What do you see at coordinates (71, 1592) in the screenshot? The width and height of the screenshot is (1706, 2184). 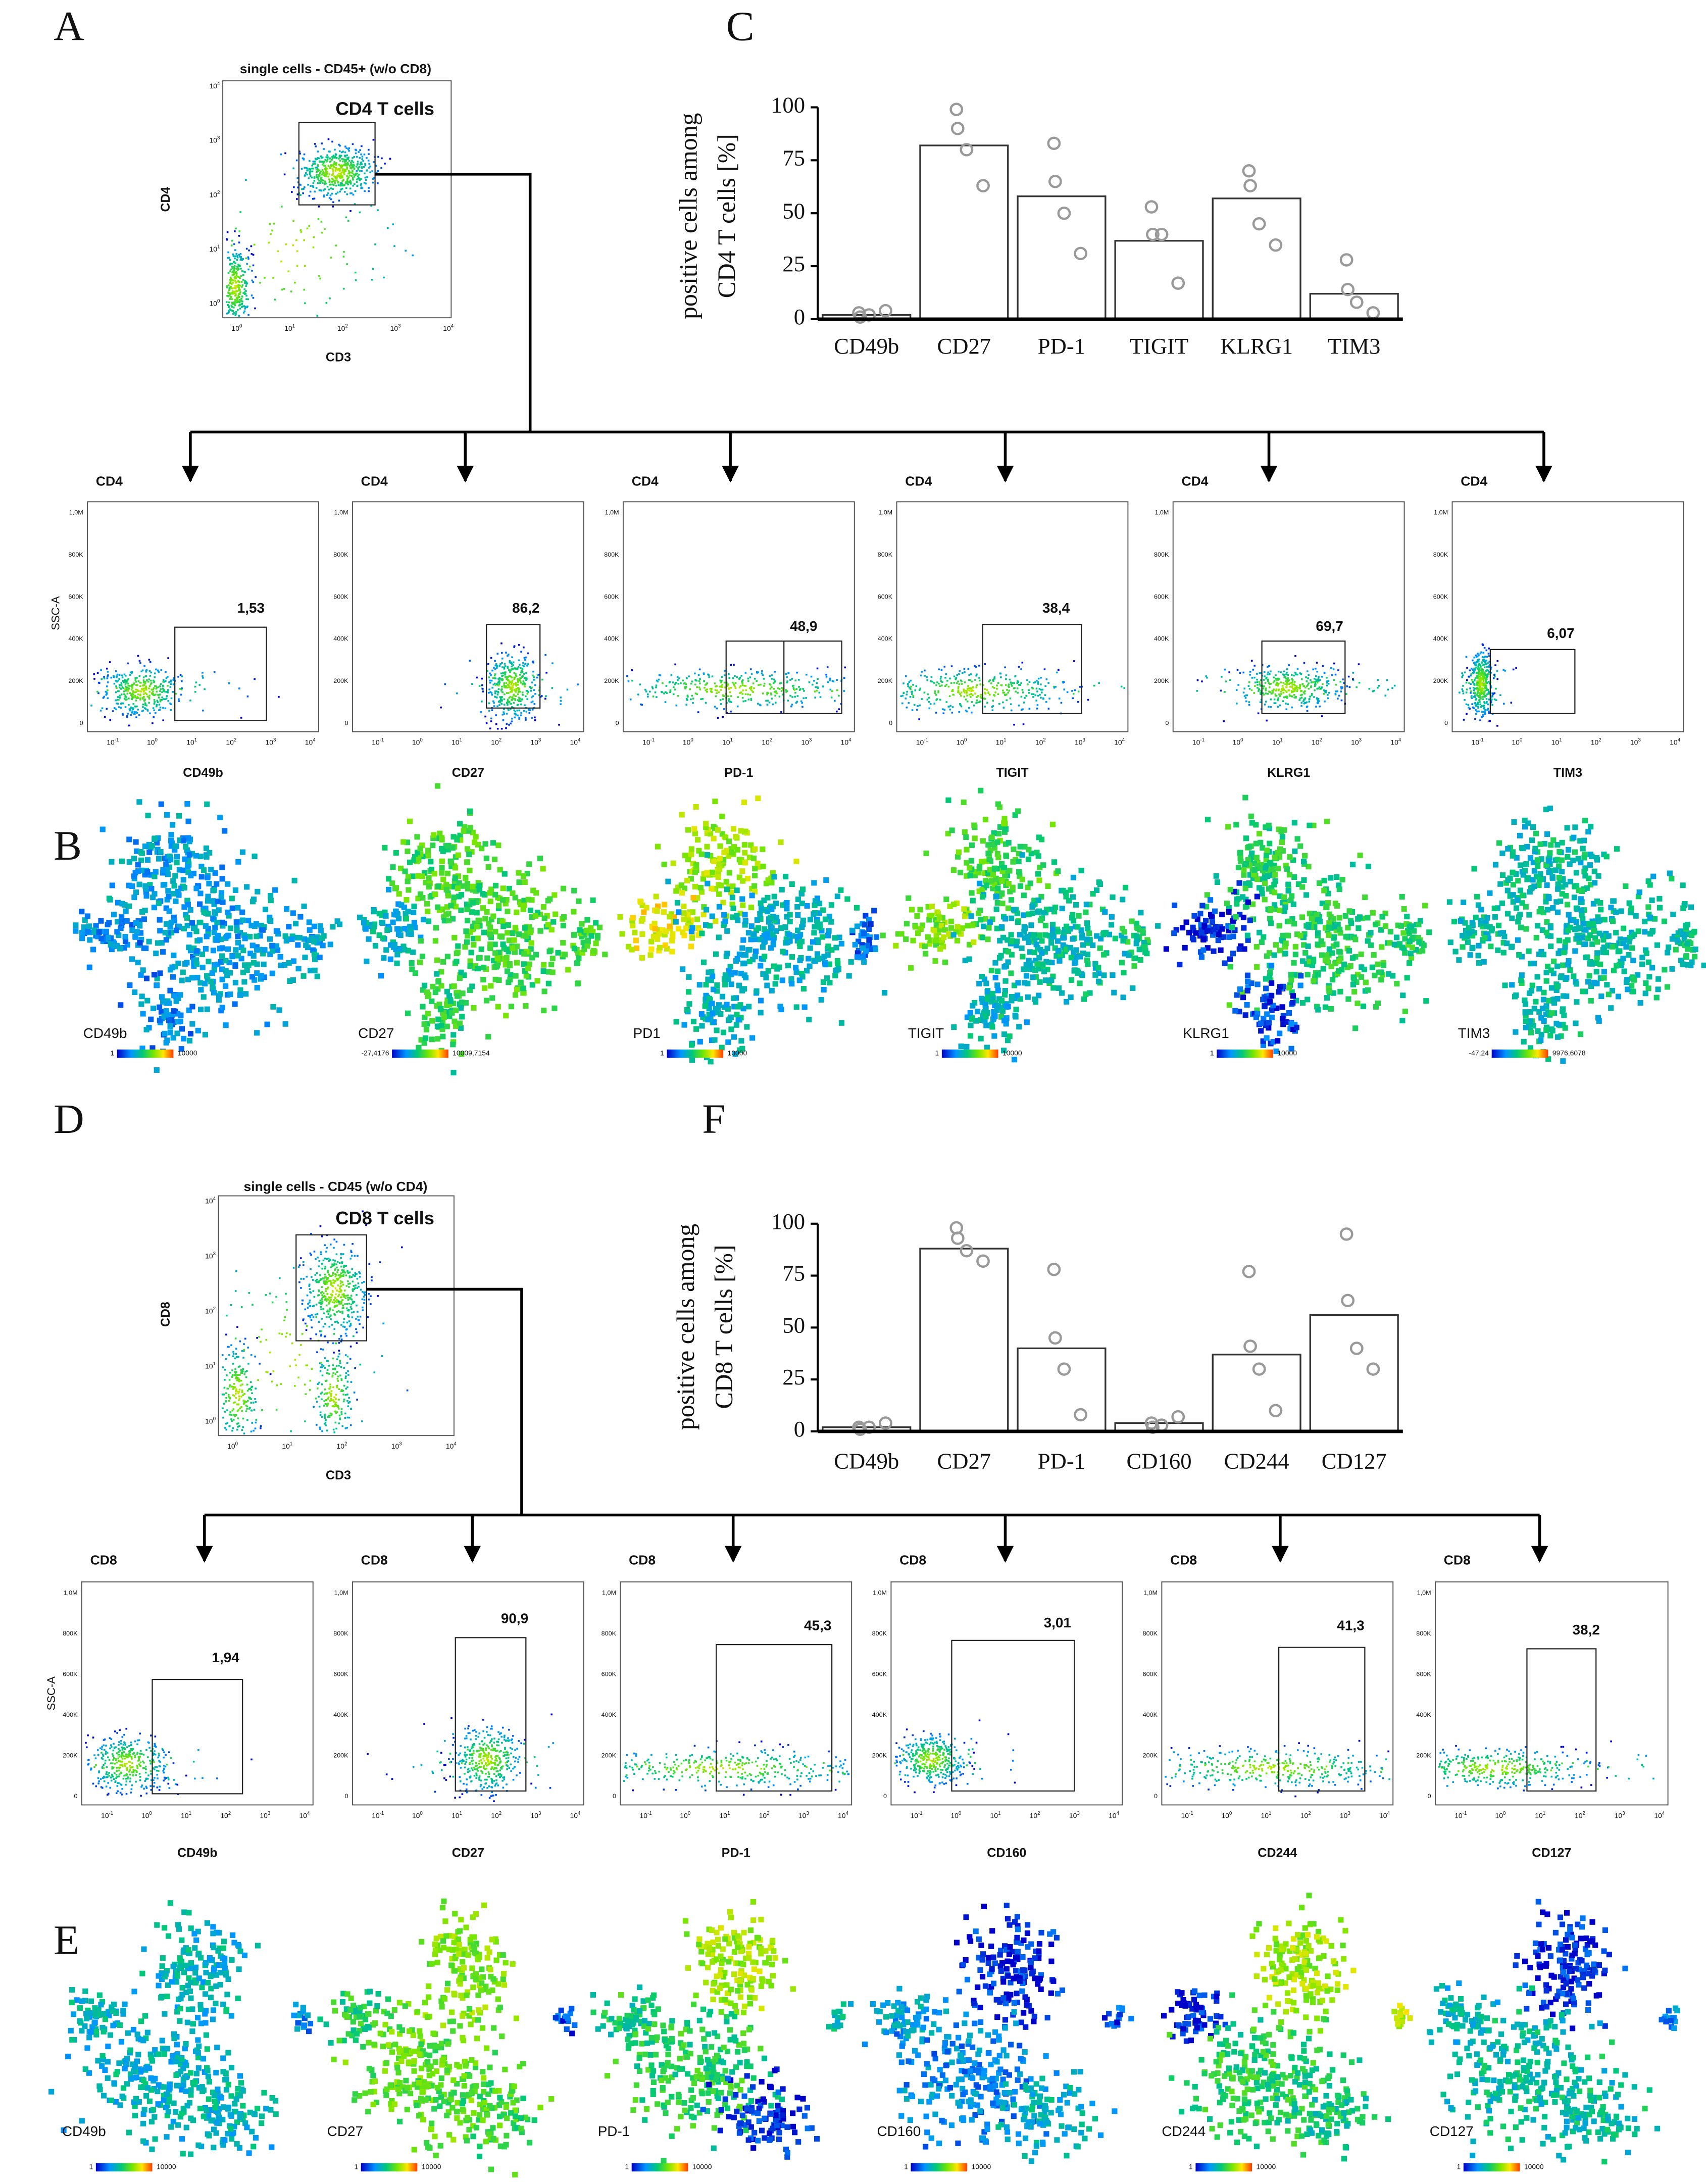 I see `ssc-tick-label: 1,0M` at bounding box center [71, 1592].